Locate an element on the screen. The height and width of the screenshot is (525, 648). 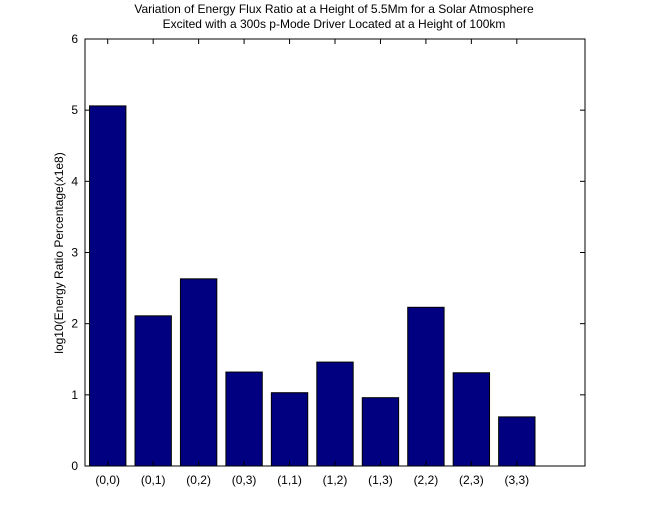
x-tick-label-(0,1): (0,1) is located at coordinates (153, 480).